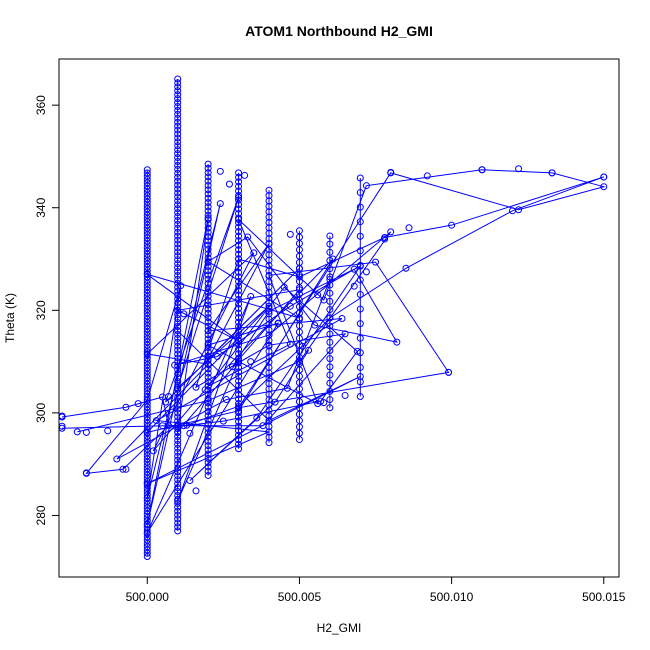  I want to click on x-tick-label: 500.005, so click(300, 597).